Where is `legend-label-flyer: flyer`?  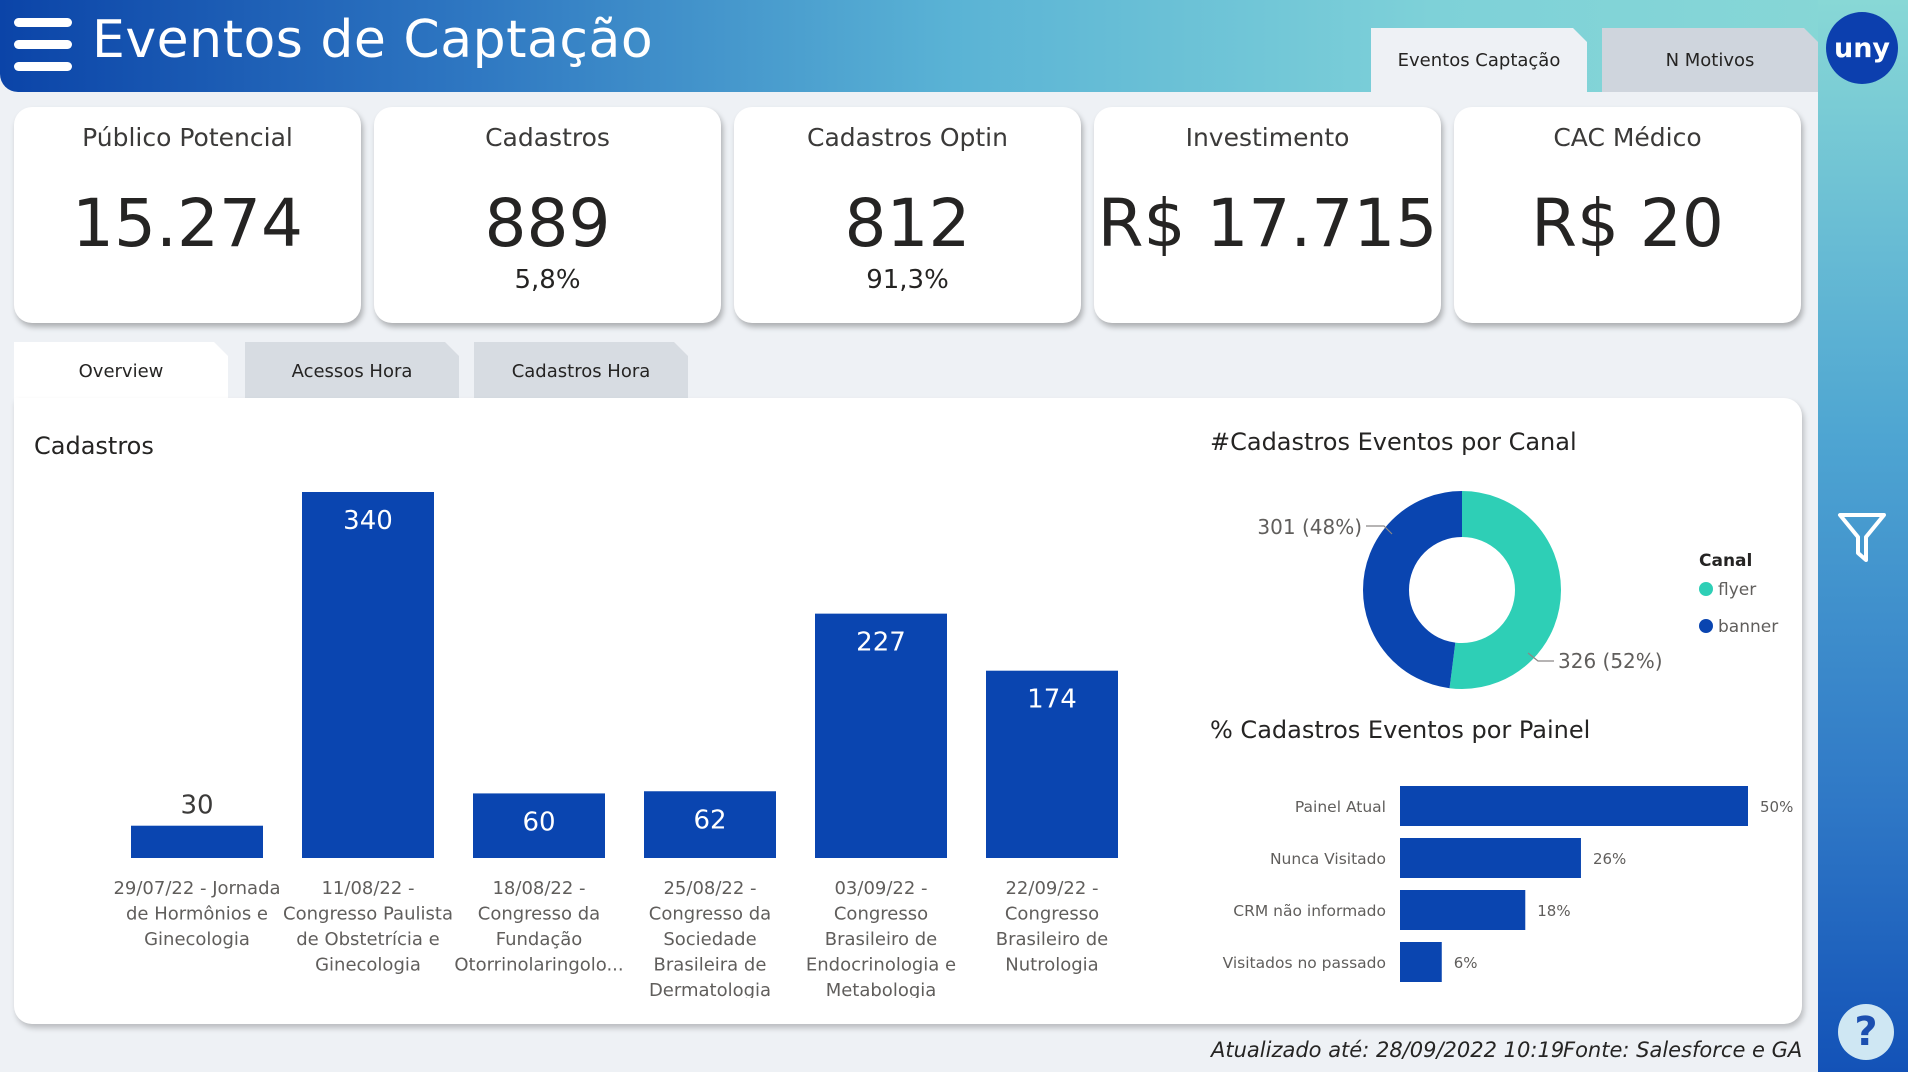 legend-label-flyer: flyer is located at coordinates (1737, 590).